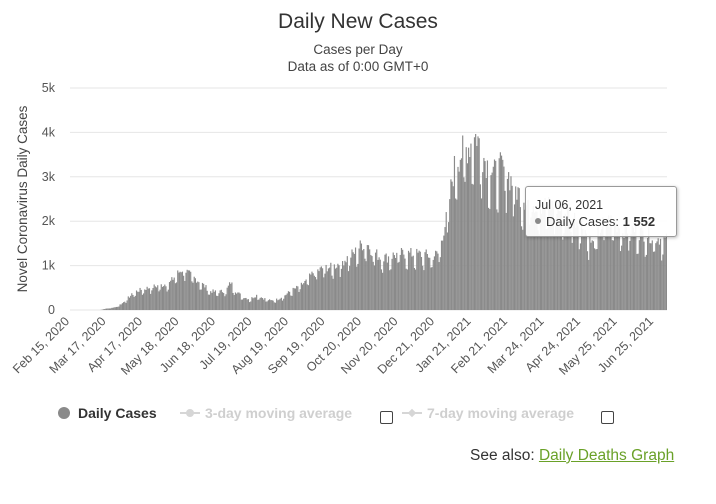 The width and height of the screenshot is (716, 504). I want to click on legend-item-7day-average: 7-day moving average, so click(488, 413).